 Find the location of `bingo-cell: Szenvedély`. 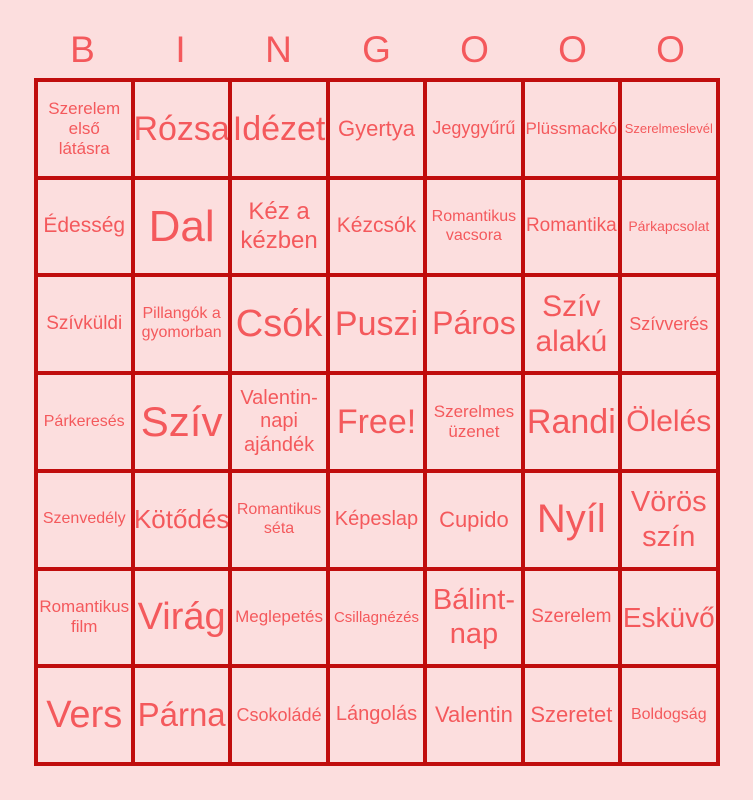

bingo-cell: Szenvedély is located at coordinates (84, 519).